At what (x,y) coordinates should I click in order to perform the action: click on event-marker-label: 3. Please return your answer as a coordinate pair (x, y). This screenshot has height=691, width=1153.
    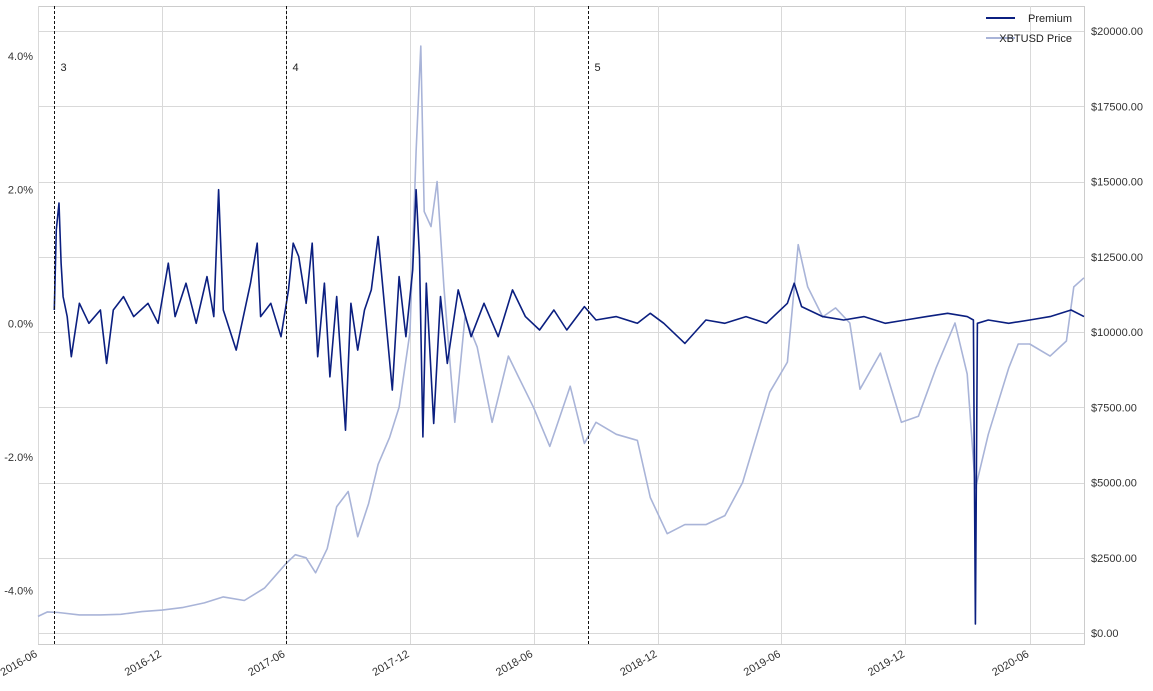
    Looking at the image, I should click on (64, 68).